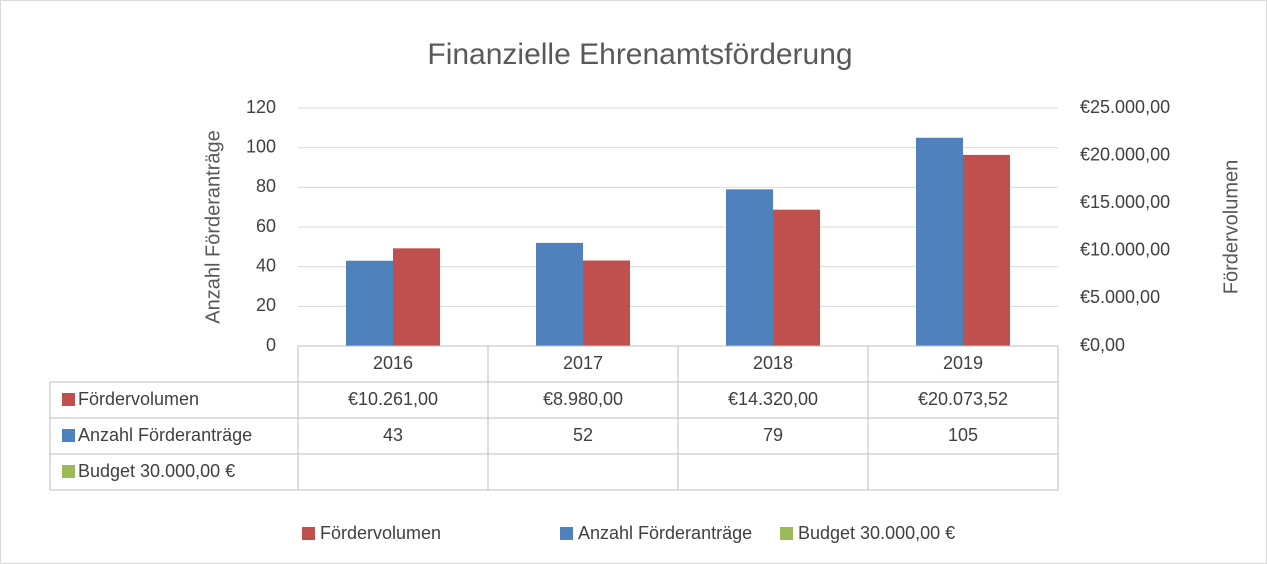 The image size is (1267, 564). Describe the element at coordinates (261, 107) in the screenshot. I see `y-tick-label: 120` at that location.